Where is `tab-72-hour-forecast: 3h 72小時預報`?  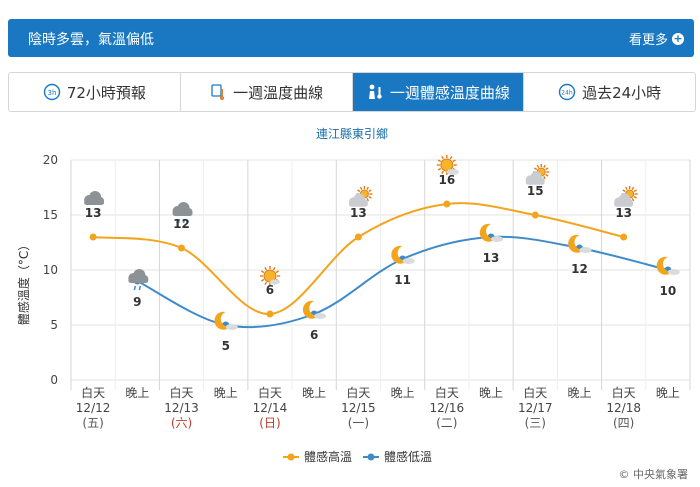
tab-72-hour-forecast: 3h 72小時預報 is located at coordinates (95, 92).